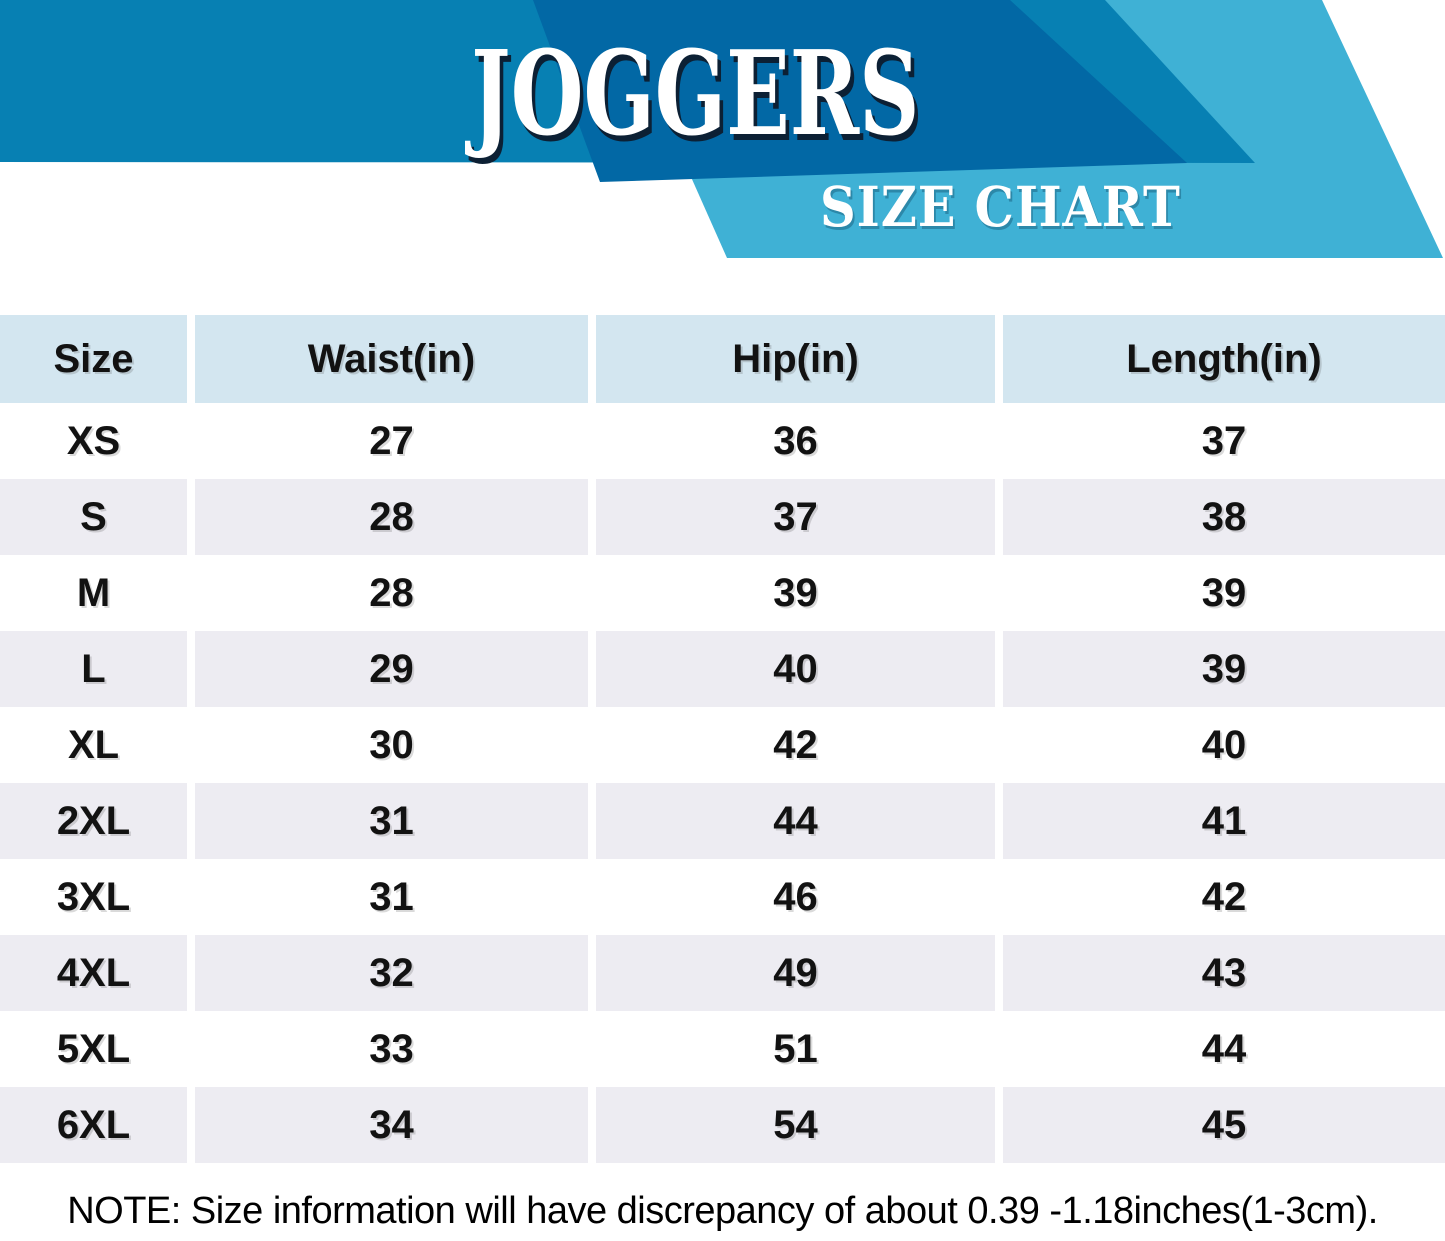 This screenshot has height=1241, width=1445. What do you see at coordinates (391, 745) in the screenshot?
I see `table-cell-xl-waist: 30` at bounding box center [391, 745].